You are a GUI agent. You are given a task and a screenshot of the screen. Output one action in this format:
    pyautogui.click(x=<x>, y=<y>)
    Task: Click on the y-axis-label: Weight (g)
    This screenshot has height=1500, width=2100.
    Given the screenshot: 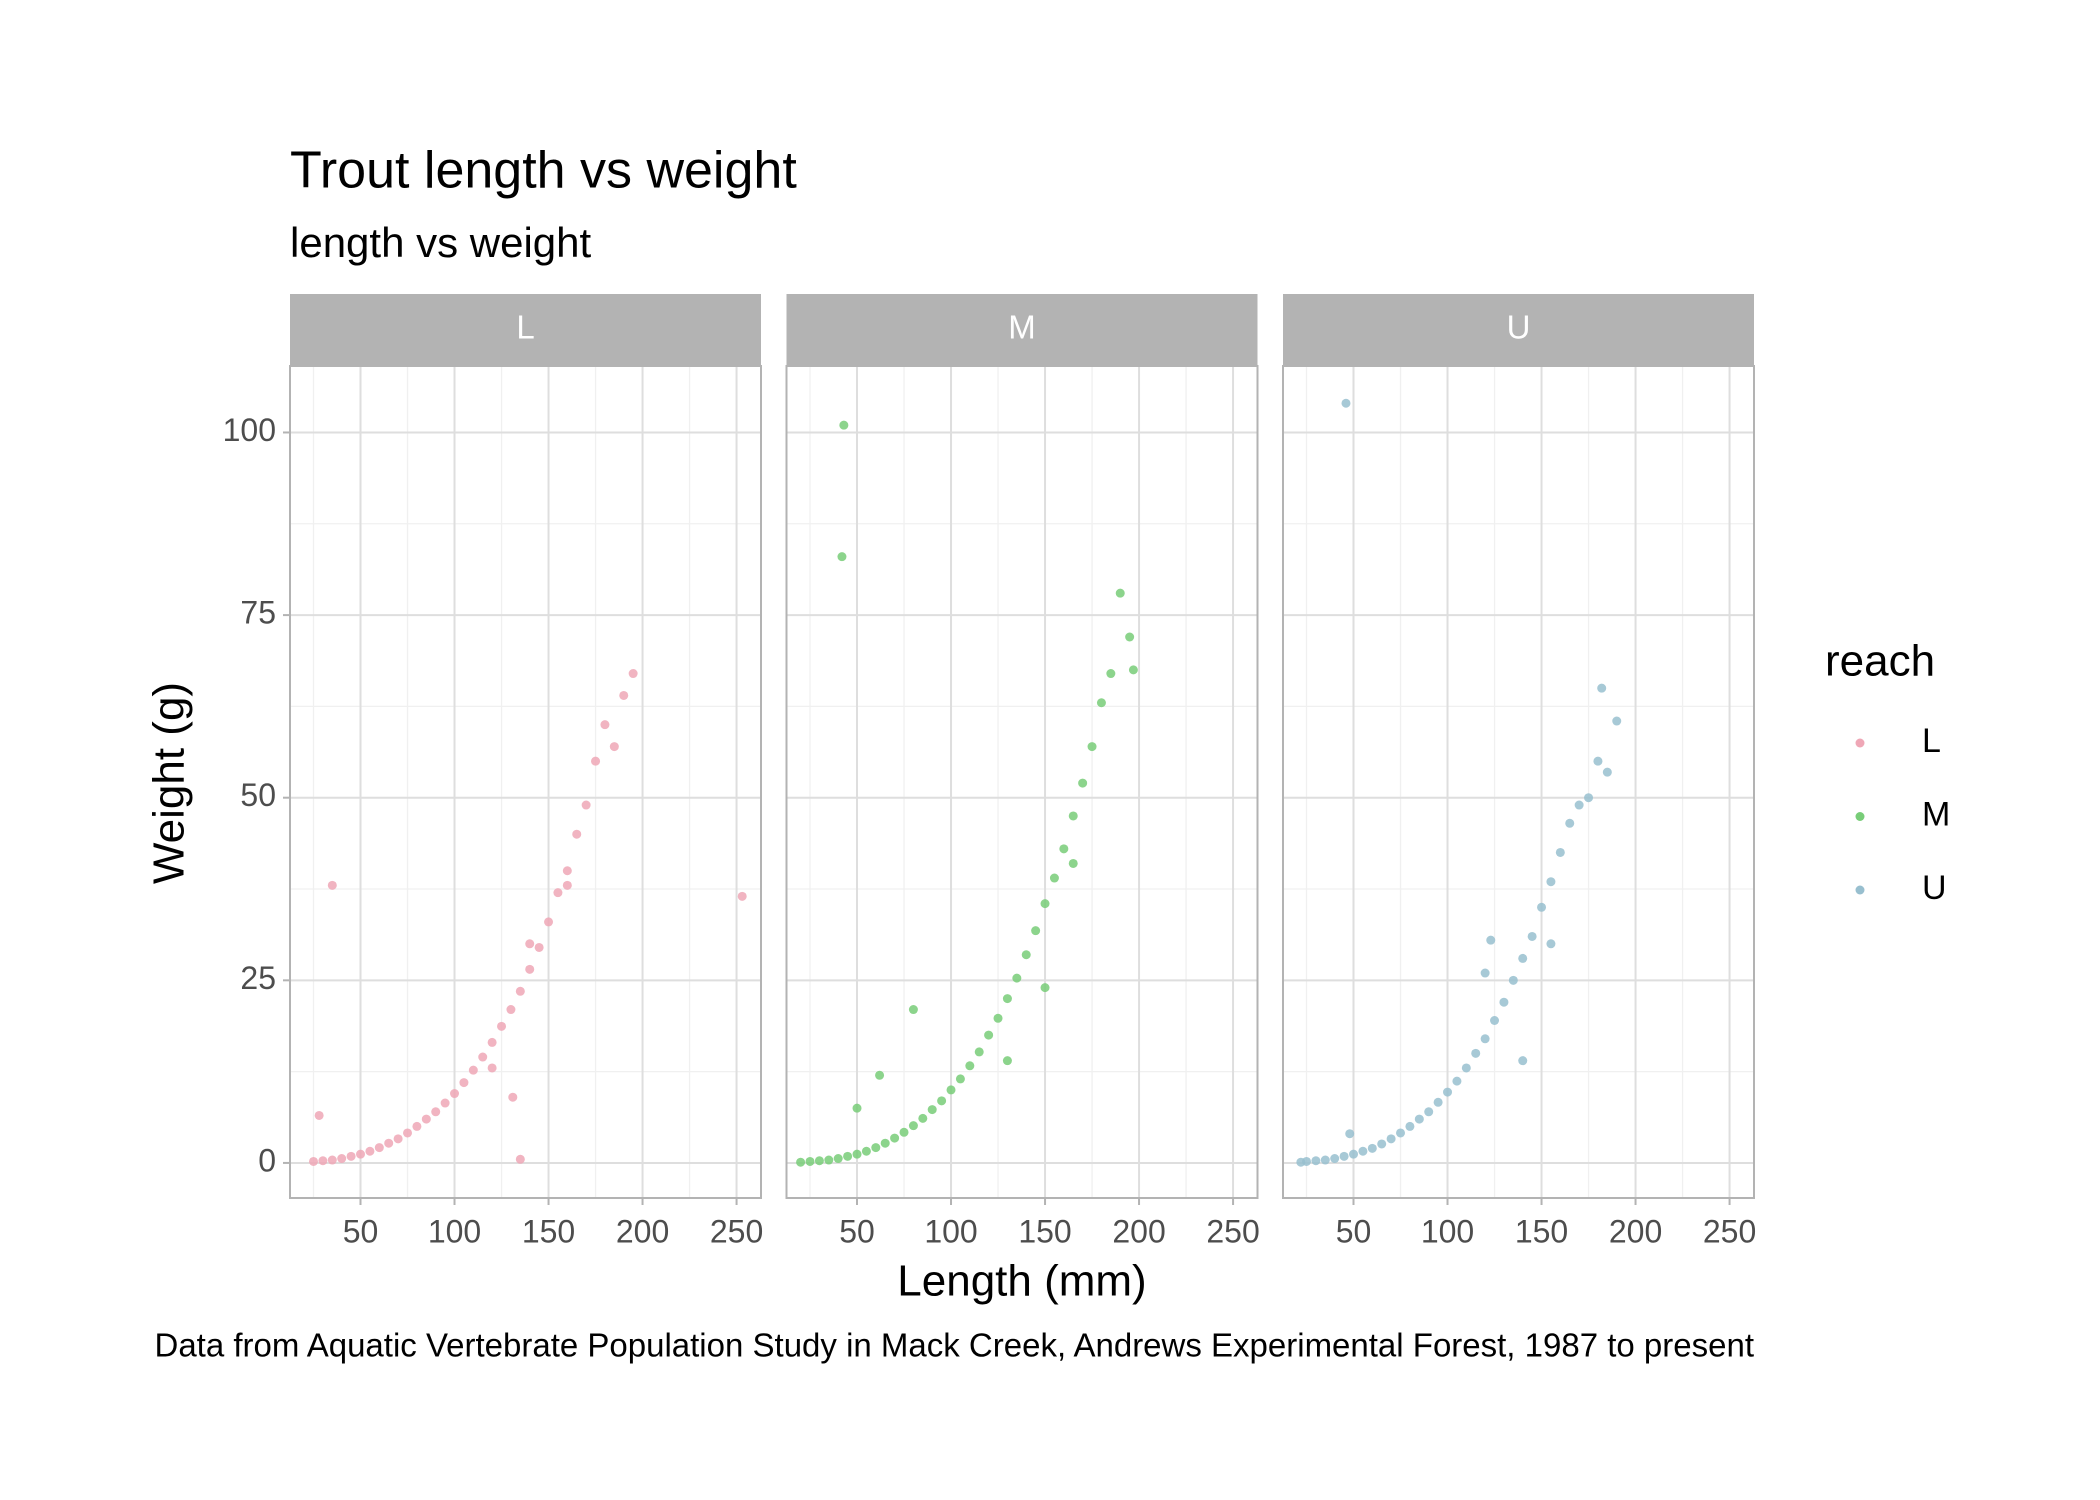 What is the action you would take?
    pyautogui.click(x=169, y=783)
    